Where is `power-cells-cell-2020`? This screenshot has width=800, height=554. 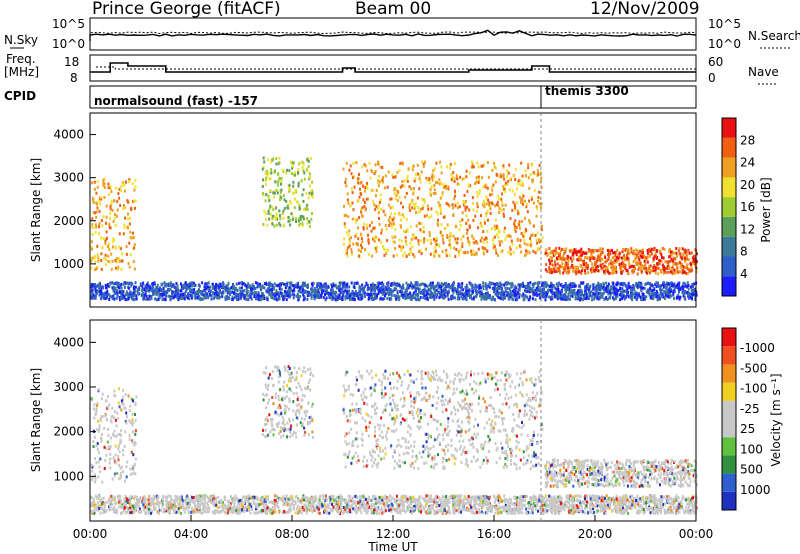 power-cells-cell-2020 is located at coordinates (373, 294).